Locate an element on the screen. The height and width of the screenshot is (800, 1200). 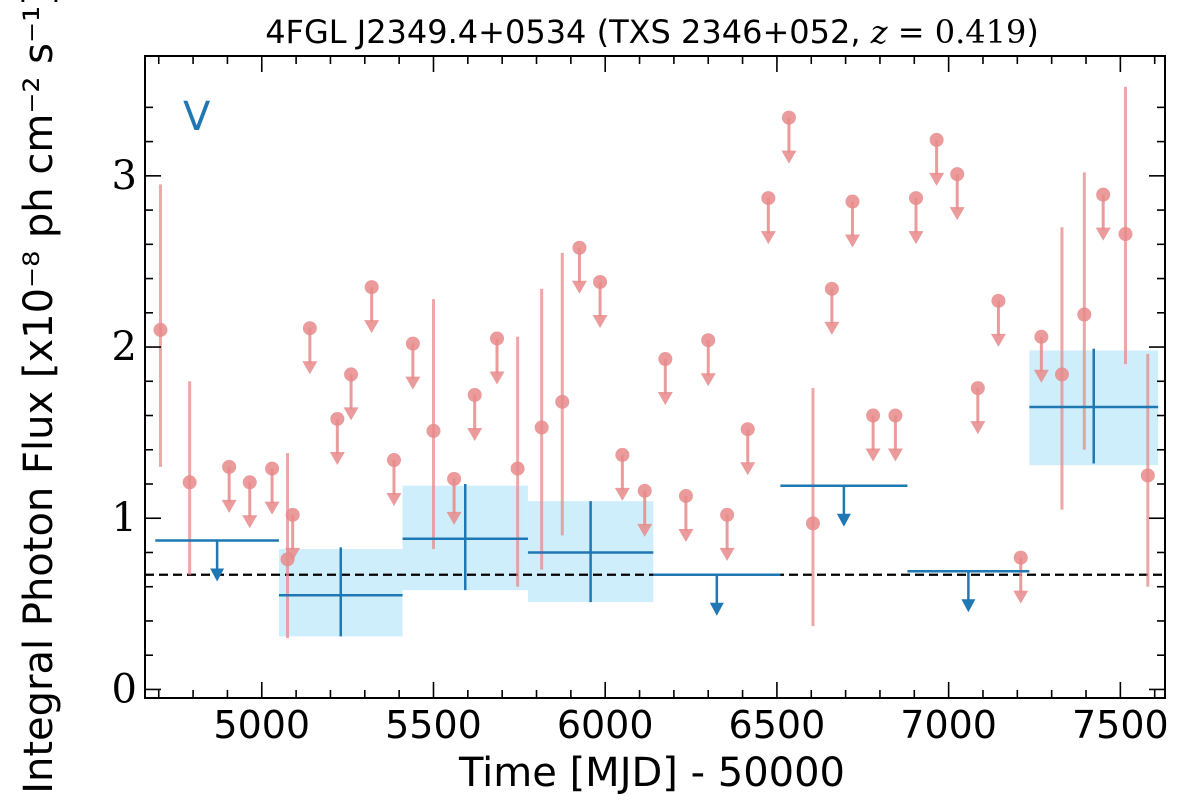
light-upper-limit-arrow-4-head is located at coordinates (293, 554).